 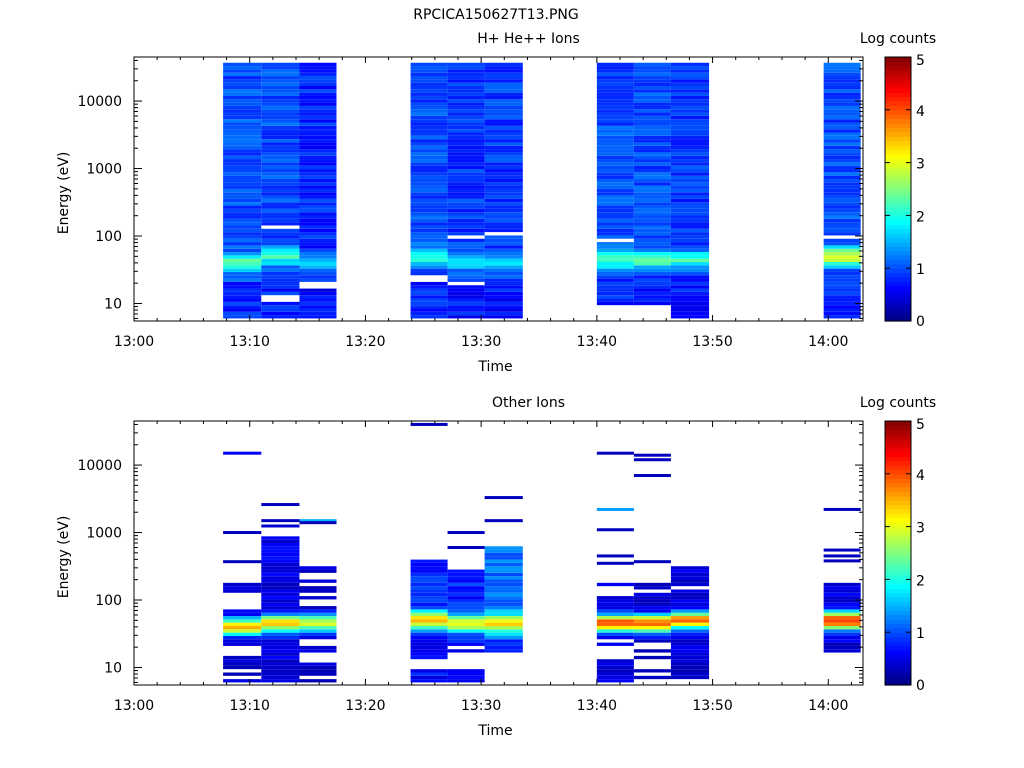 I want to click on panel2-y-tick-label: 10000, so click(x=99, y=466).